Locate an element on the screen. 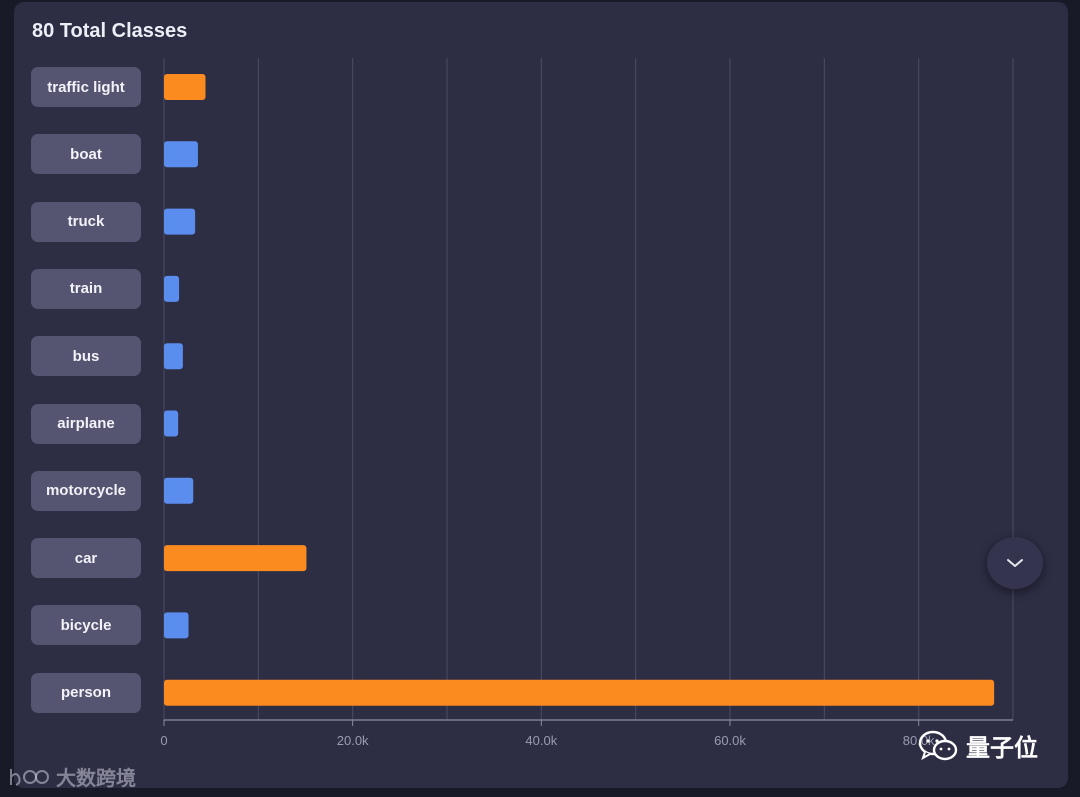 This screenshot has height=797, width=1080. category-label: train is located at coordinates (86, 288).